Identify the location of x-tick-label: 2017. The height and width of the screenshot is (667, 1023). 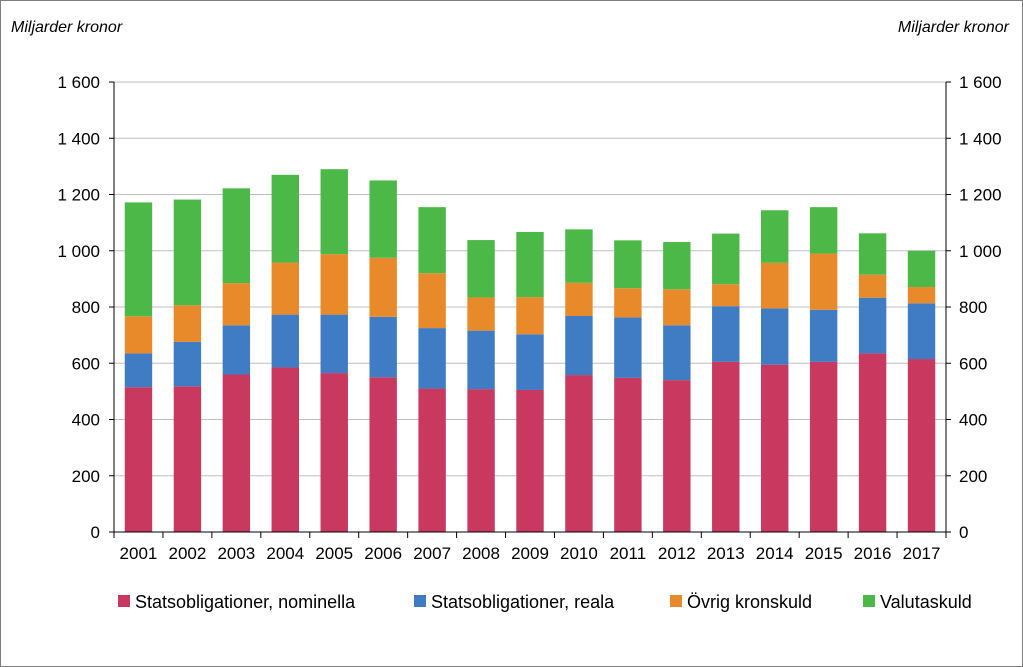
(922, 553).